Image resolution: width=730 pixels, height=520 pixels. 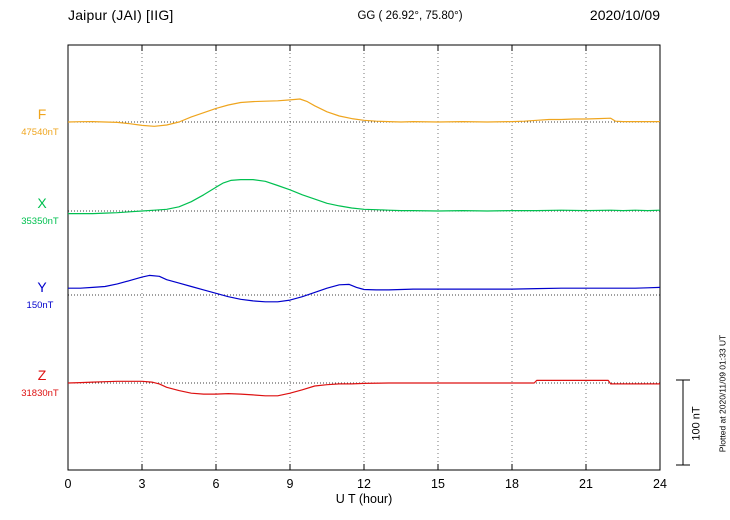 I want to click on trace-X, so click(x=364, y=197).